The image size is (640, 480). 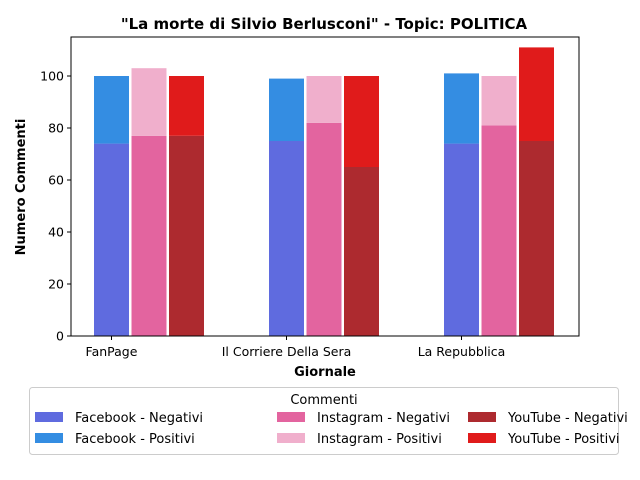 I want to click on bar-instagram-positivi-fanpage, so click(x=149, y=102).